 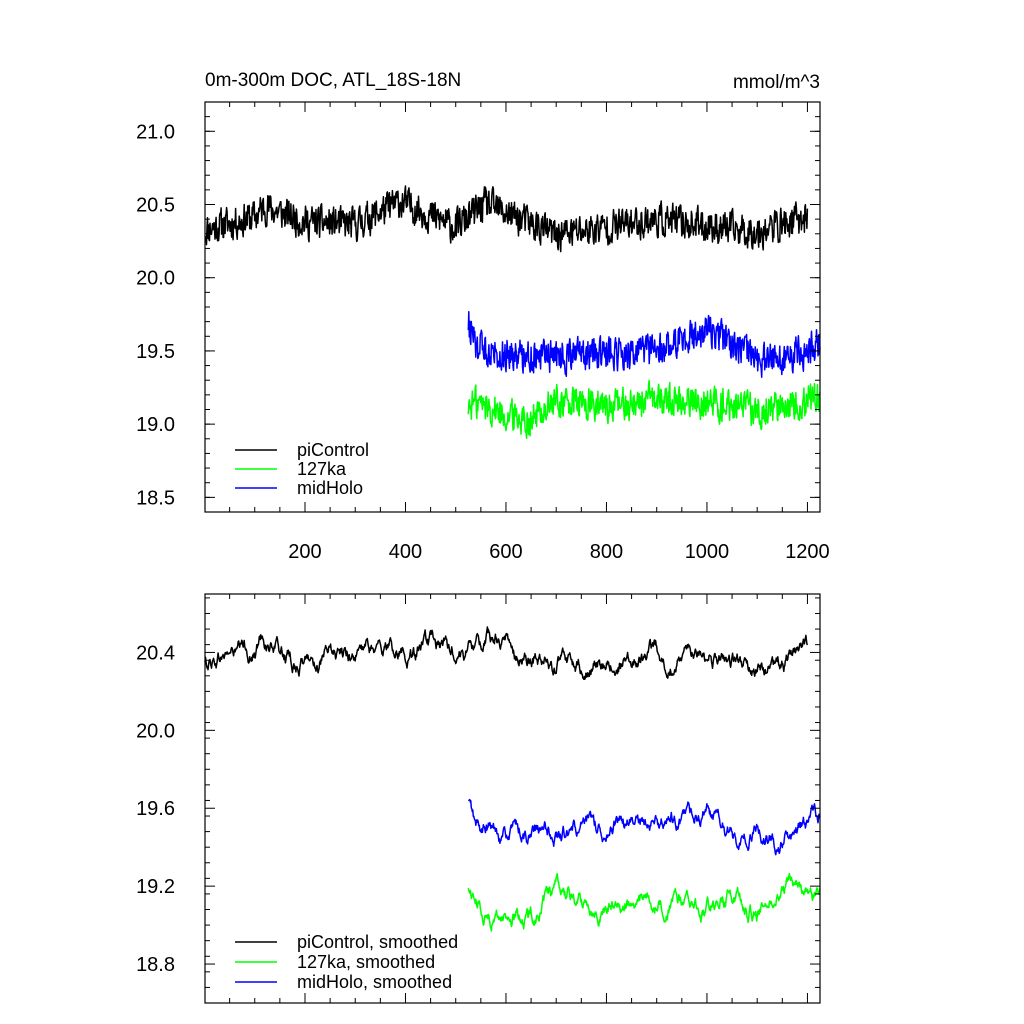 What do you see at coordinates (807, 552) in the screenshot?
I see `x-tick-label: 1200` at bounding box center [807, 552].